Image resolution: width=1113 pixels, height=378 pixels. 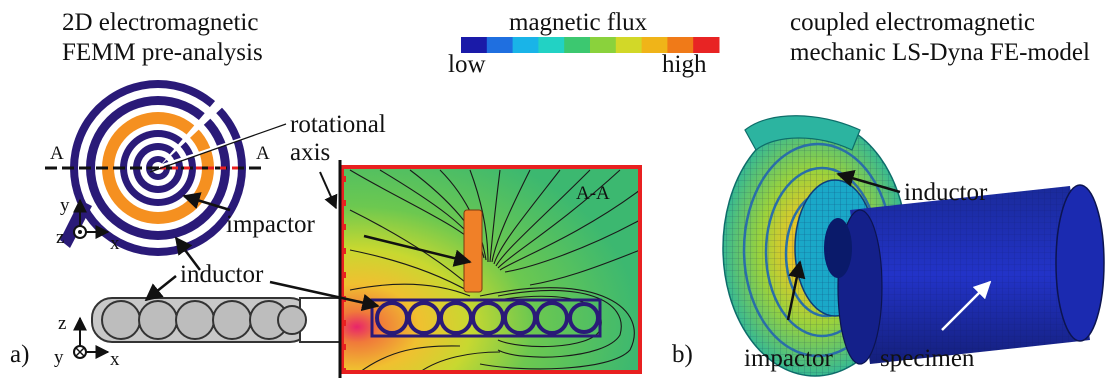 I want to click on ls-specimen-end, so click(x=1080, y=263).